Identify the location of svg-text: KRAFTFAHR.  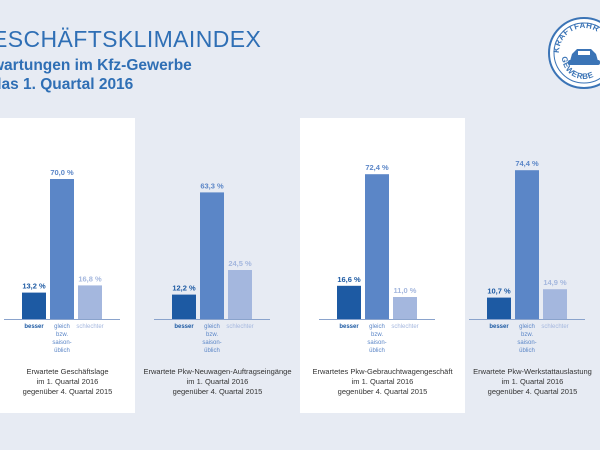
(576, 37).